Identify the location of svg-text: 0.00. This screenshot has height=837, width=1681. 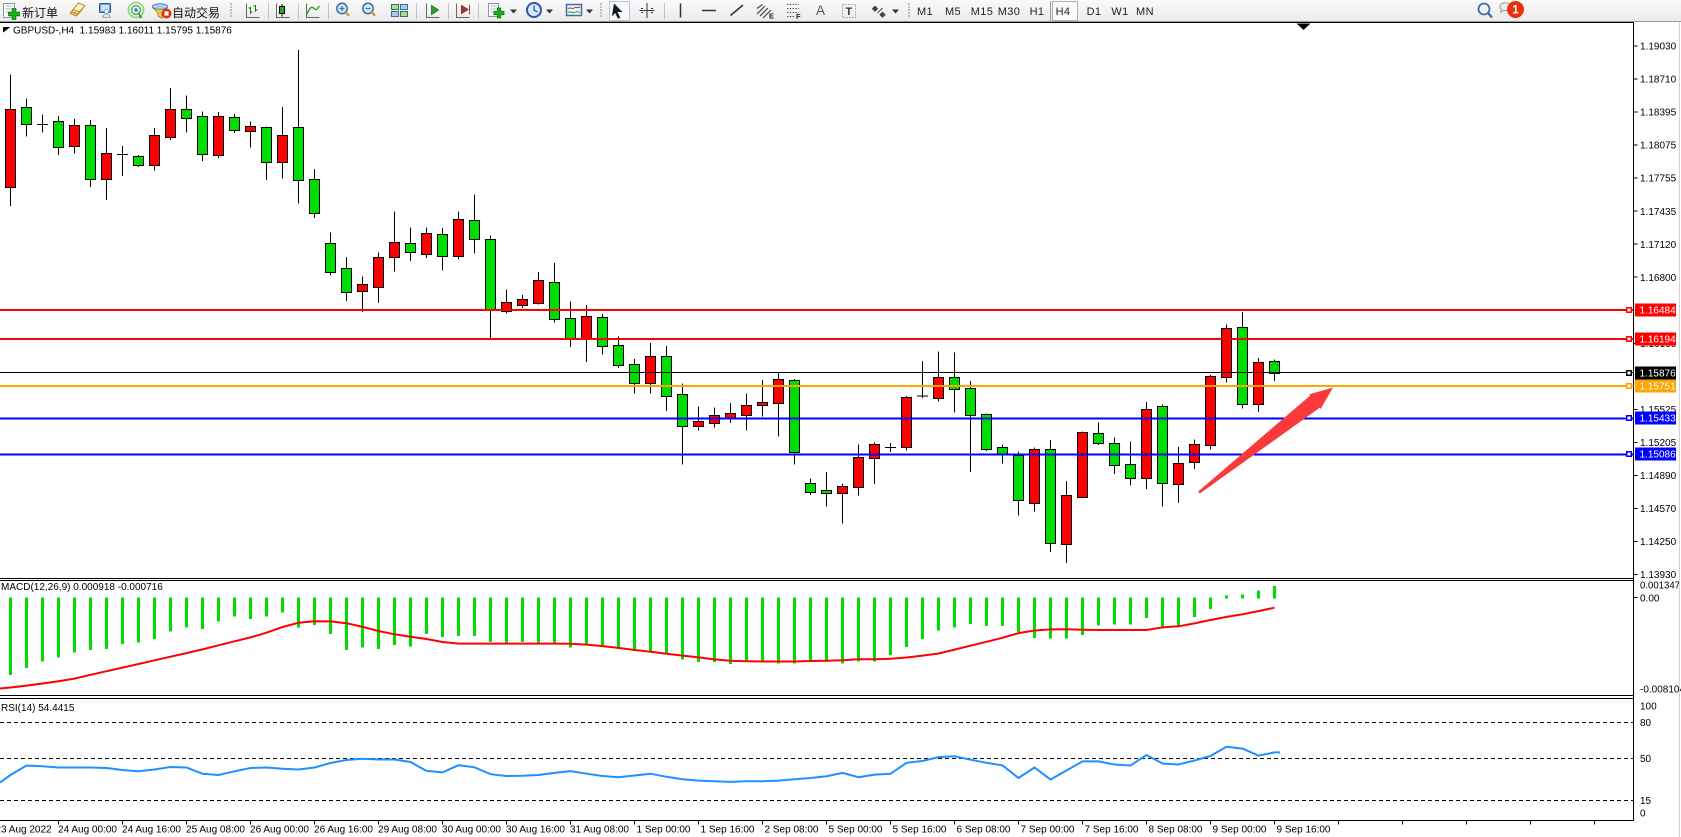
(1650, 599).